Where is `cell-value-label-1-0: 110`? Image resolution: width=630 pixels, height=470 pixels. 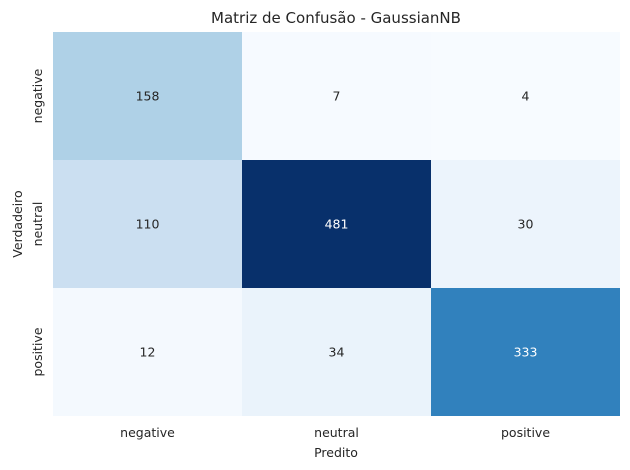 cell-value-label-1-0: 110 is located at coordinates (148, 224).